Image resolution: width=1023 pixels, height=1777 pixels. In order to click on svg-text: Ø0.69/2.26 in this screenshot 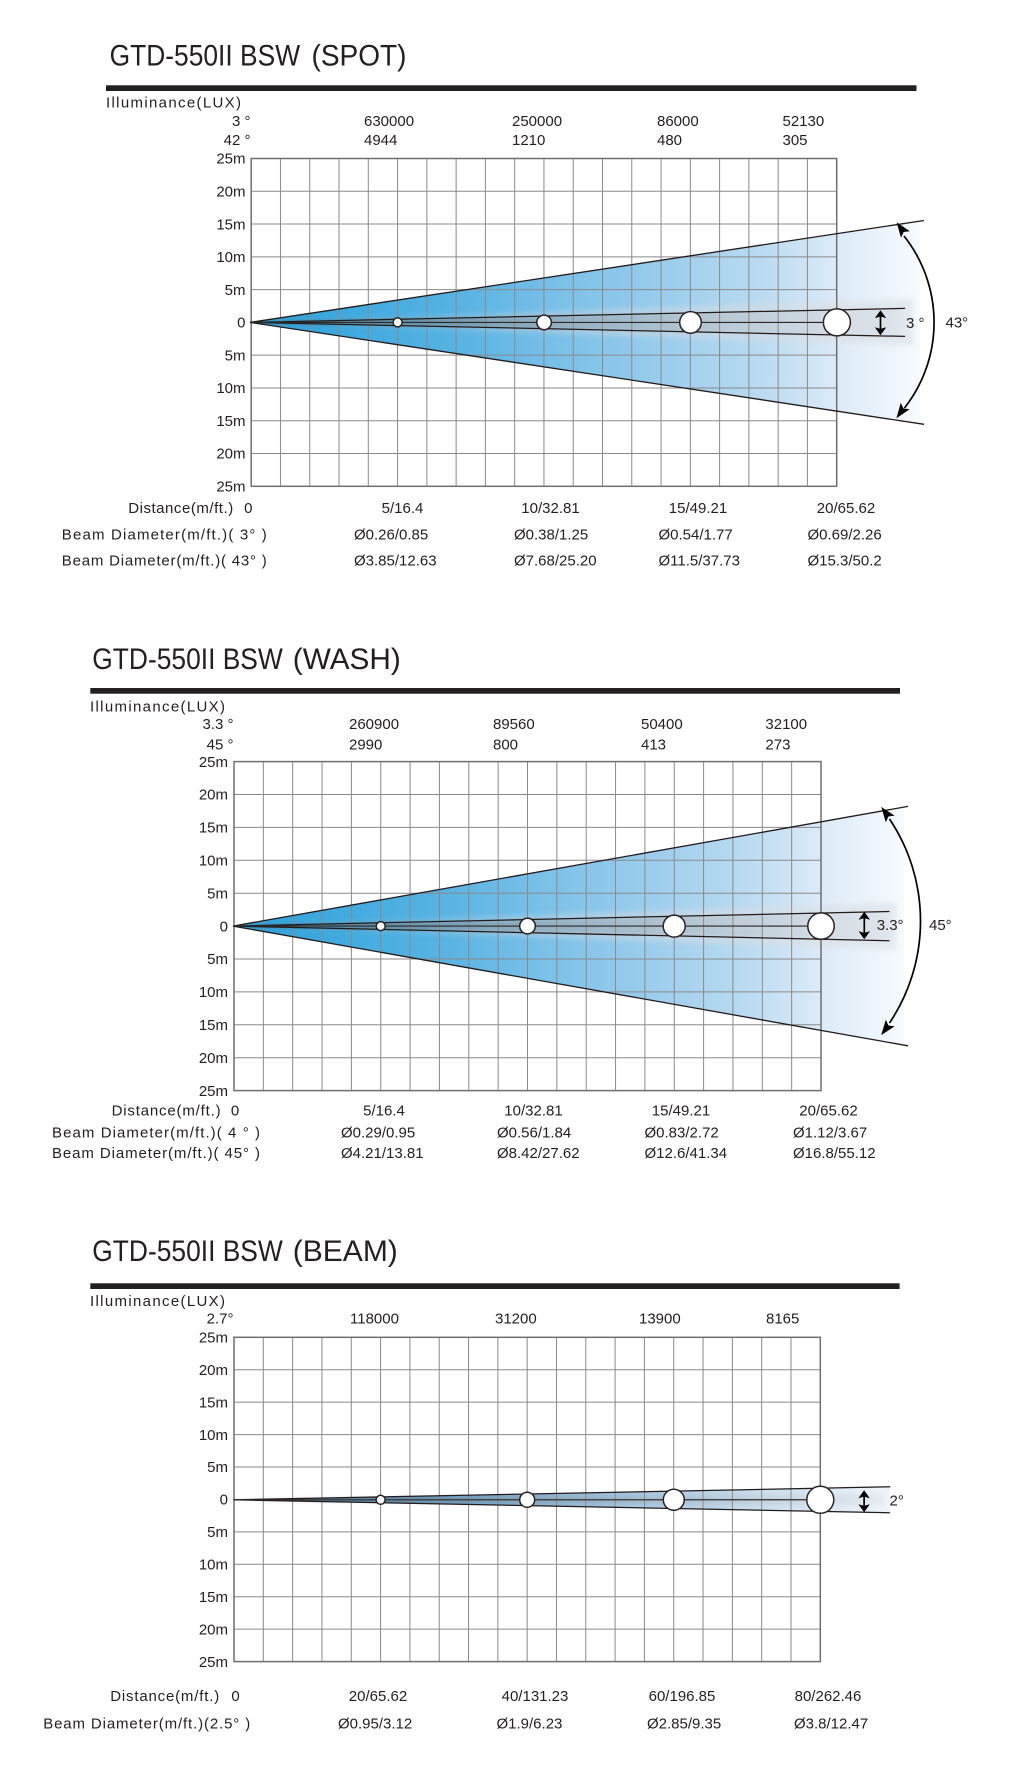, I will do `click(845, 535)`.